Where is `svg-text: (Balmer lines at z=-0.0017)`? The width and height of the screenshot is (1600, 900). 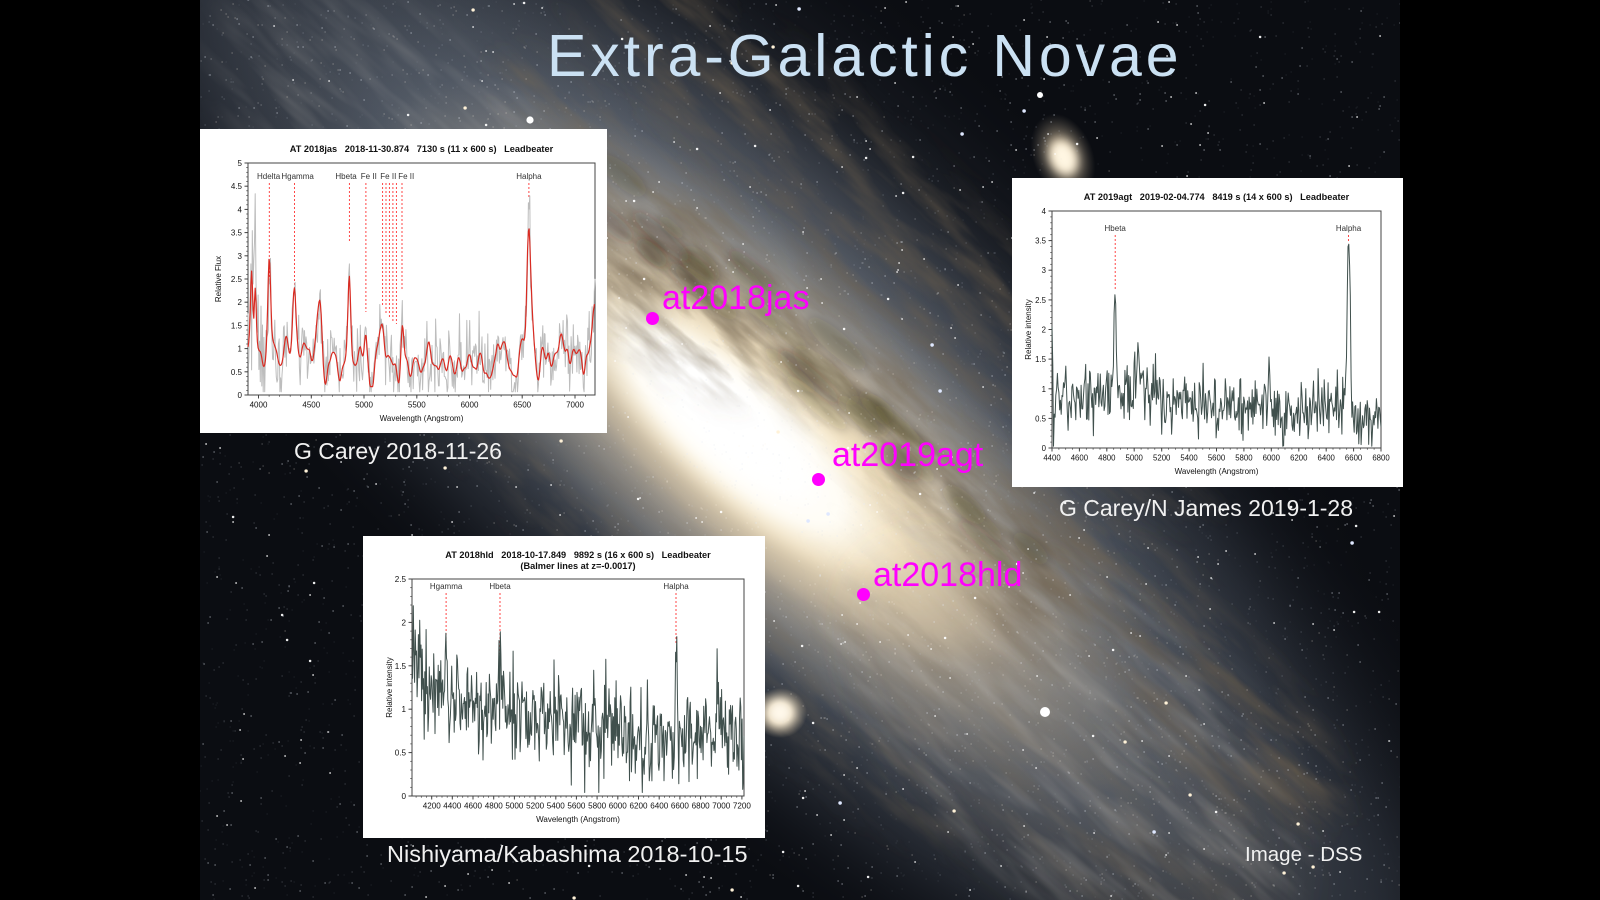 svg-text: (Balmer lines at z=-0.0017) is located at coordinates (577, 566).